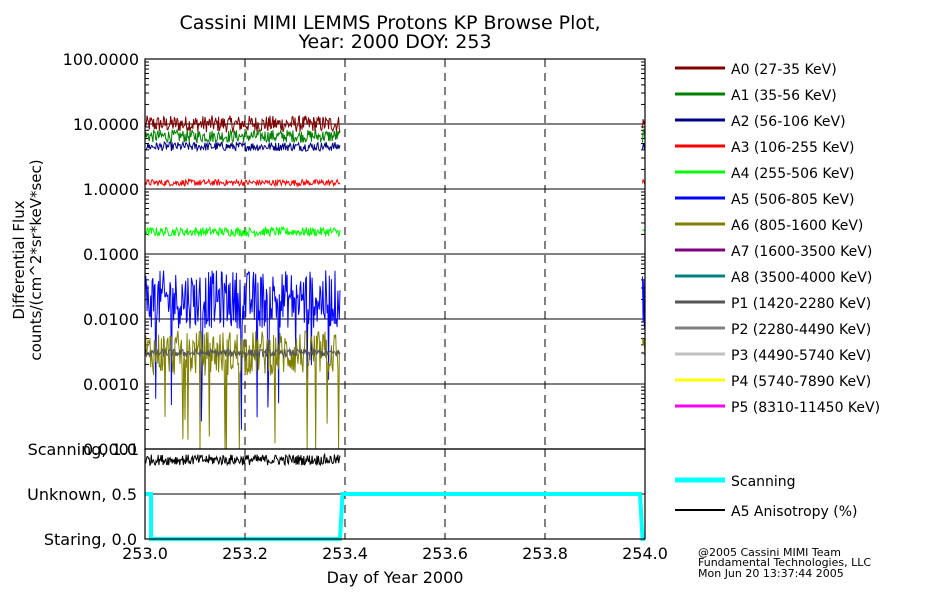 The height and width of the screenshot is (600, 950). I want to click on x-axis-label: Day of Year 2000, so click(395, 577).